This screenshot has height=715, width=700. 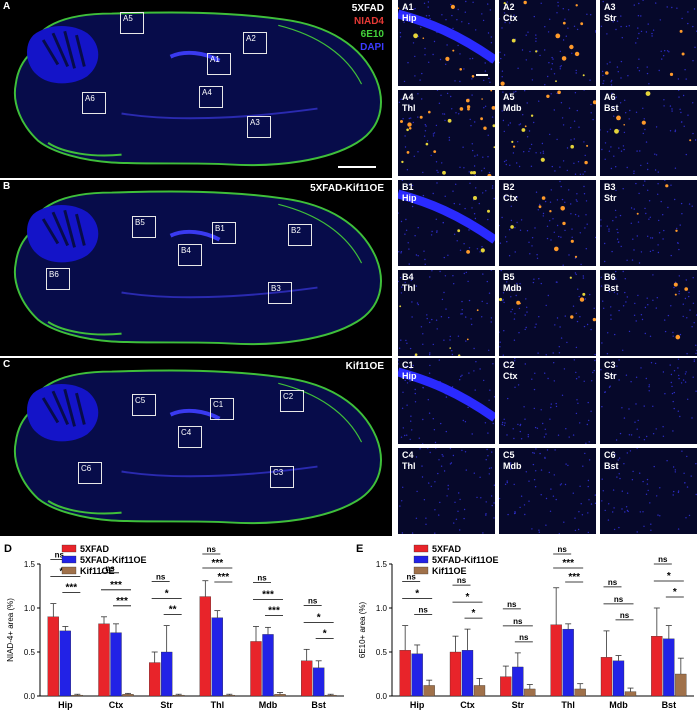 What do you see at coordinates (144, 227) in the screenshot?
I see `roi-box: B5` at bounding box center [144, 227].